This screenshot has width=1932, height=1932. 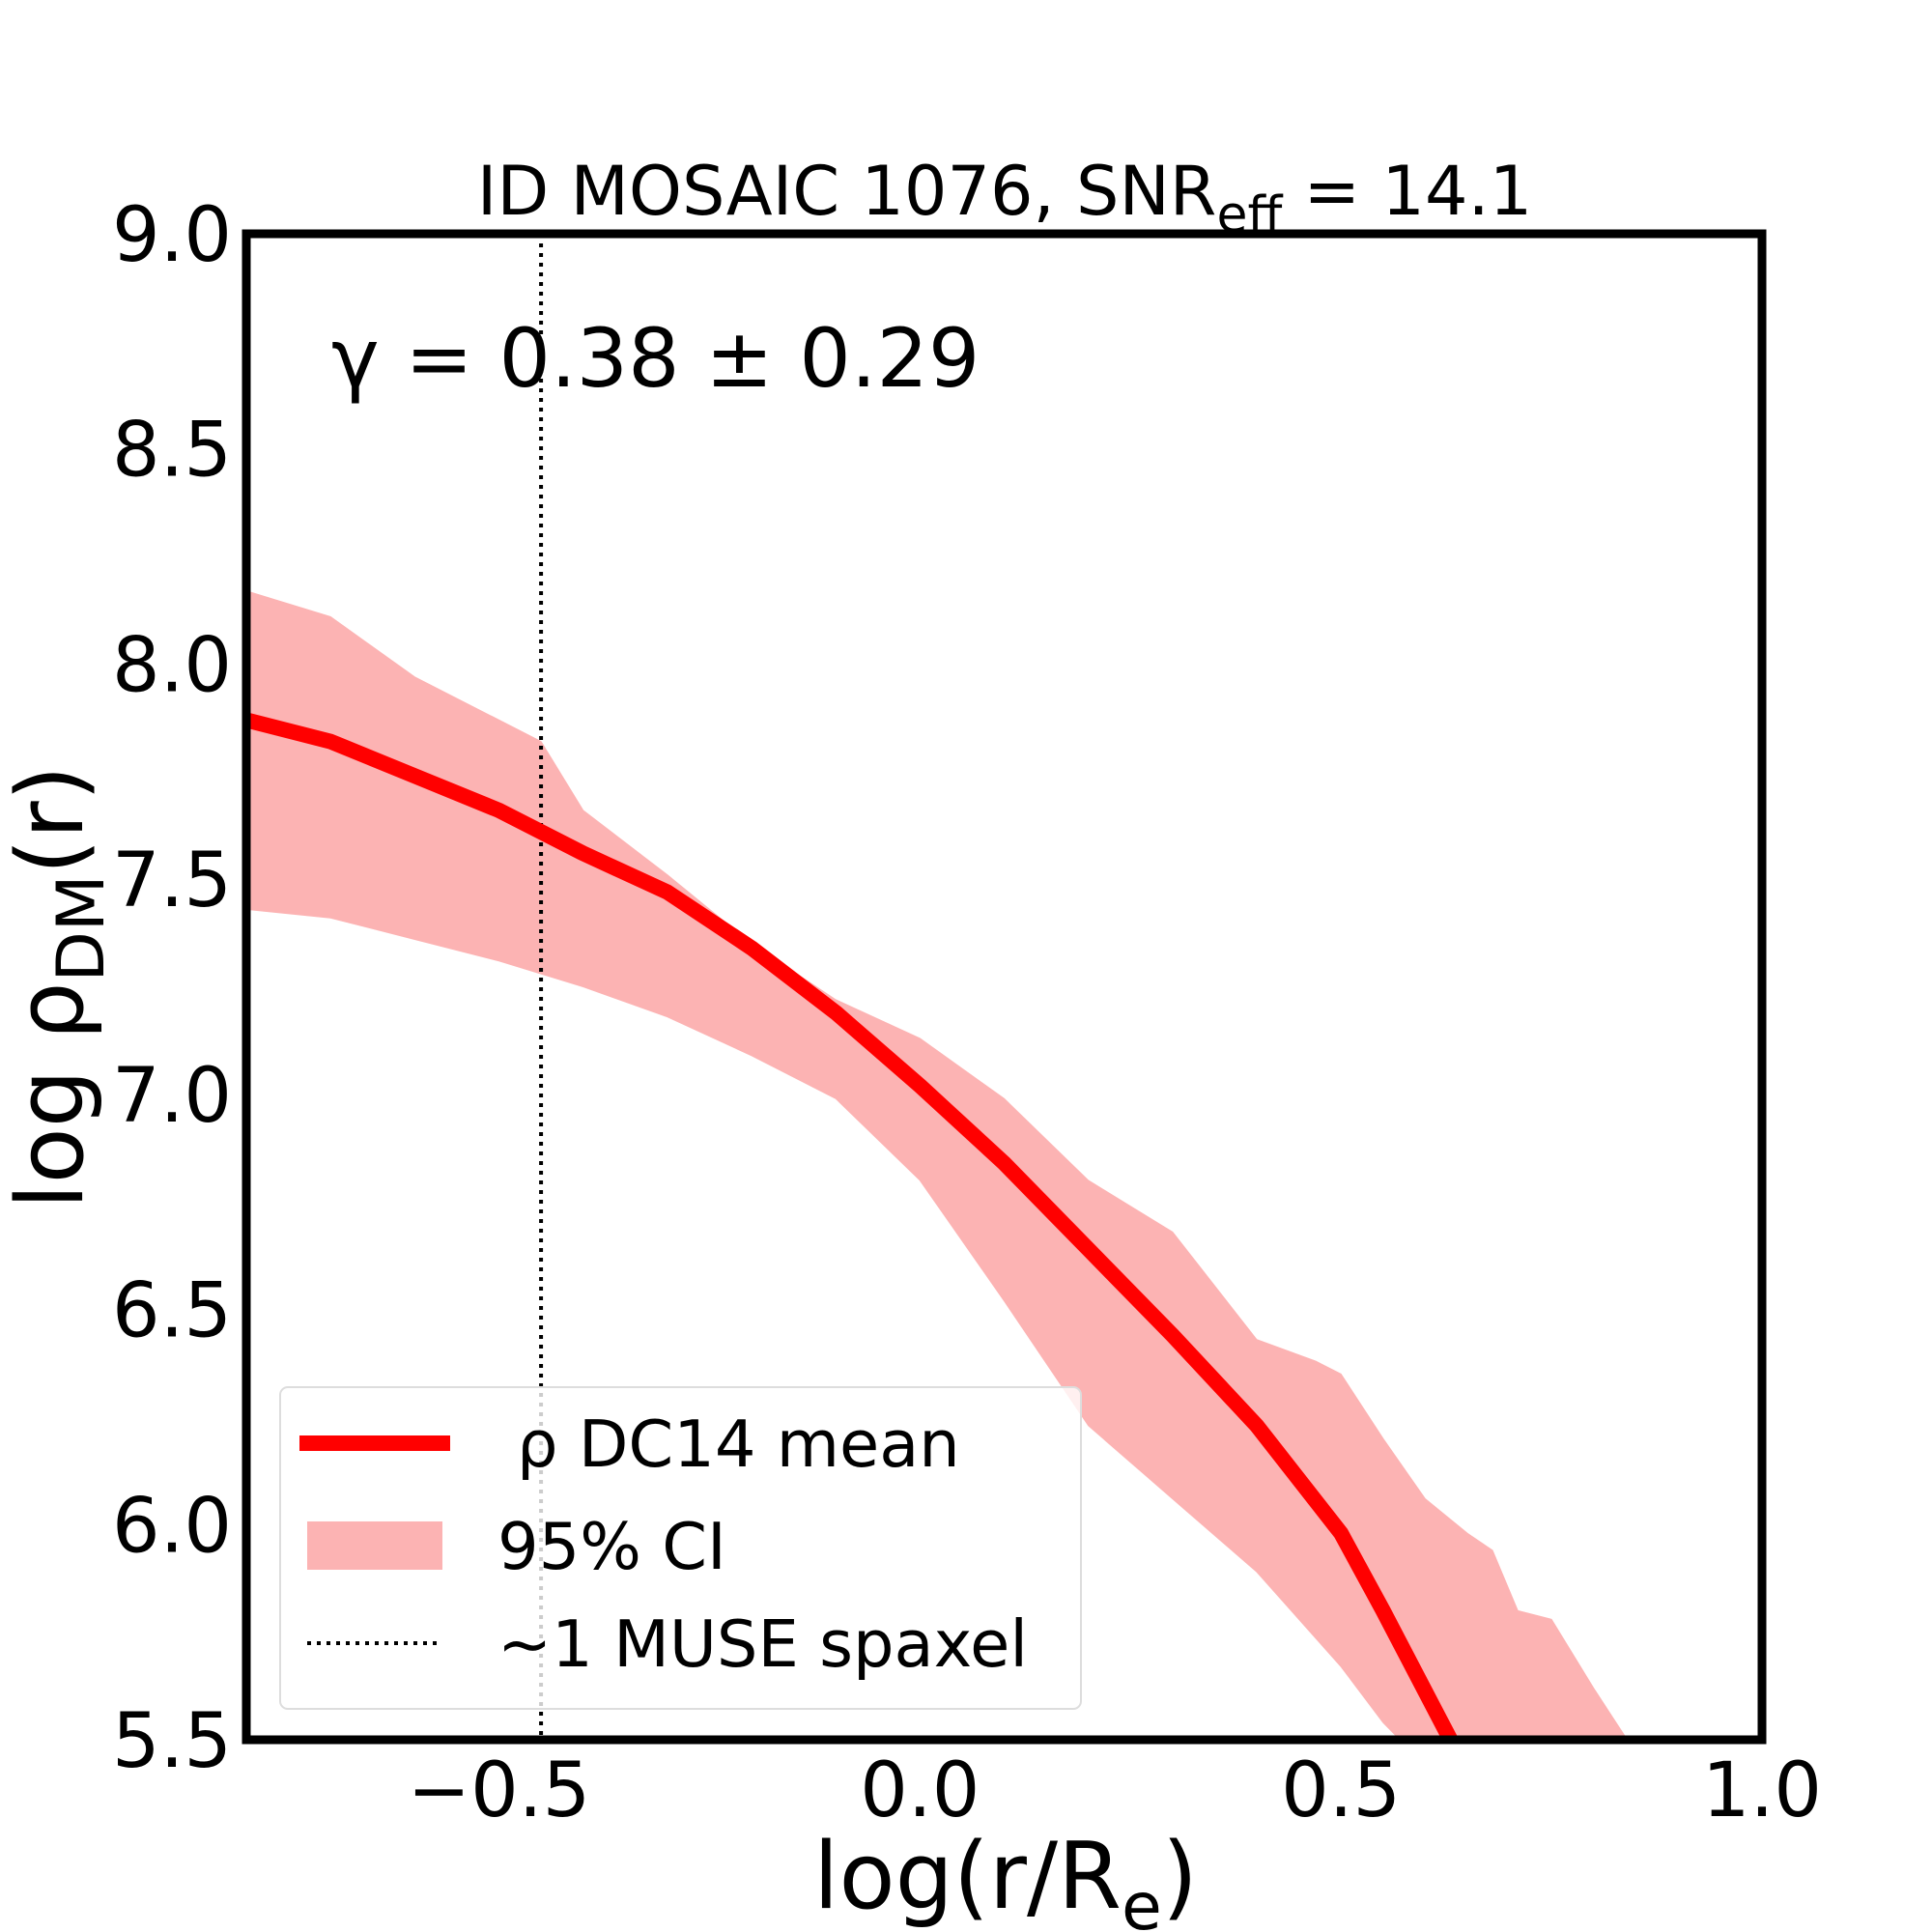 What do you see at coordinates (1180, 1877) in the screenshot?
I see `xlabel-suffix: )` at bounding box center [1180, 1877].